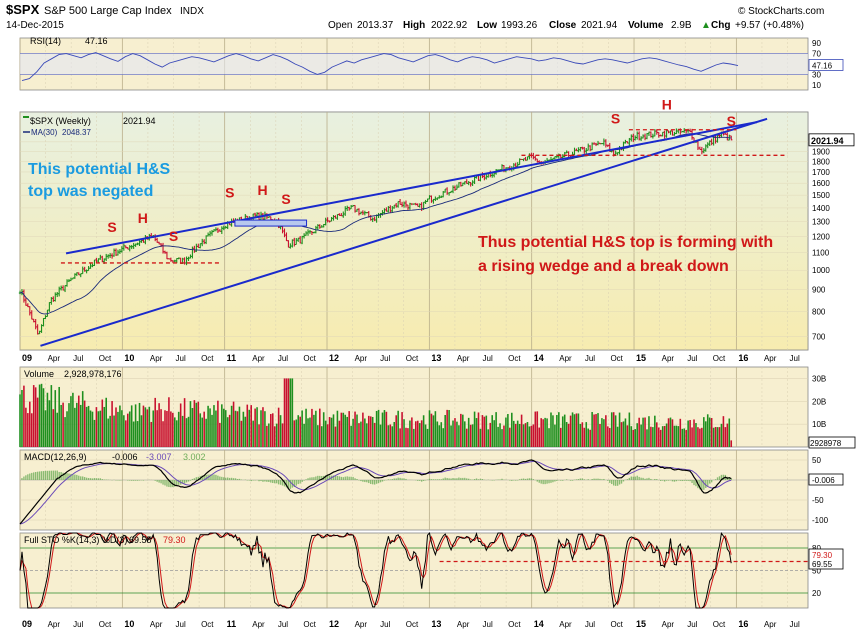 Image resolution: width=858 pixels, height=643 pixels. I want to click on x-tick-label-price: 16, so click(743, 358).